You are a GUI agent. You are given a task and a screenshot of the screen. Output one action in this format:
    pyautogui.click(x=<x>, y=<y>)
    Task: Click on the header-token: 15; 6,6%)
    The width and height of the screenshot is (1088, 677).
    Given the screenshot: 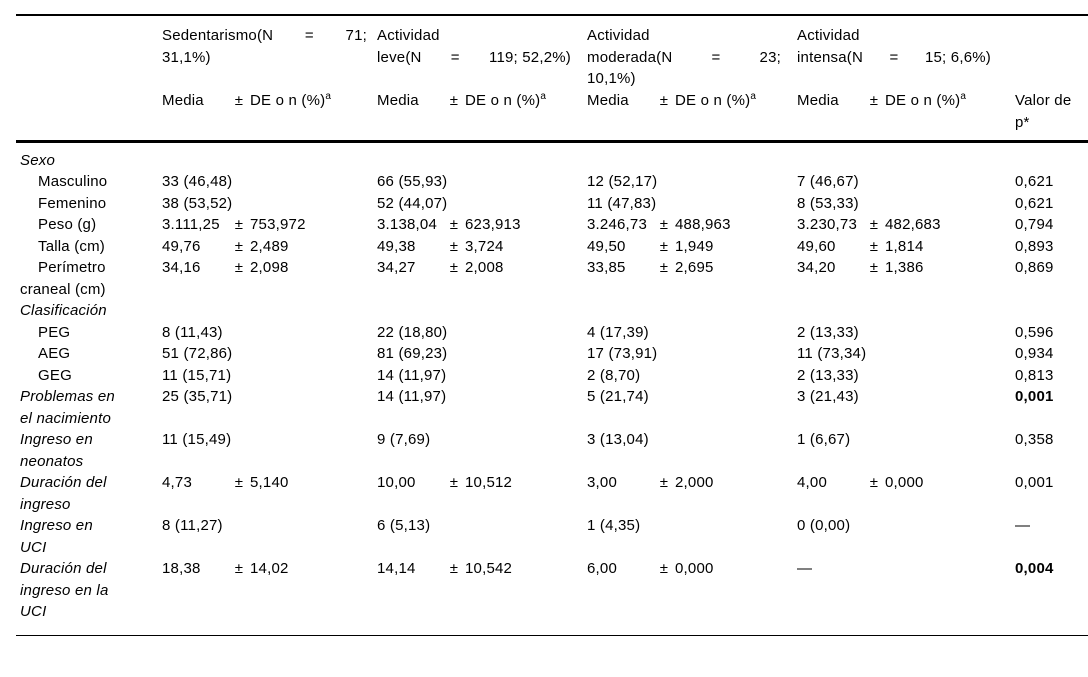 What is the action you would take?
    pyautogui.click(x=957, y=57)
    